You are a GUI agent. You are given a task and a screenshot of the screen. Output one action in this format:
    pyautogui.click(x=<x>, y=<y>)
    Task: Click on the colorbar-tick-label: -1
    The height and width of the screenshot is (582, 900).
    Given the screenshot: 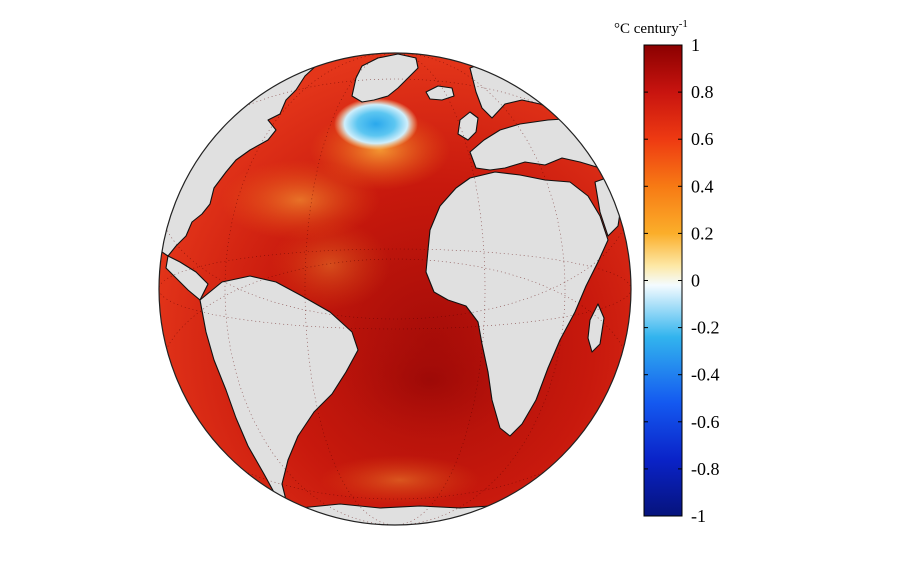 What is the action you would take?
    pyautogui.click(x=698, y=516)
    